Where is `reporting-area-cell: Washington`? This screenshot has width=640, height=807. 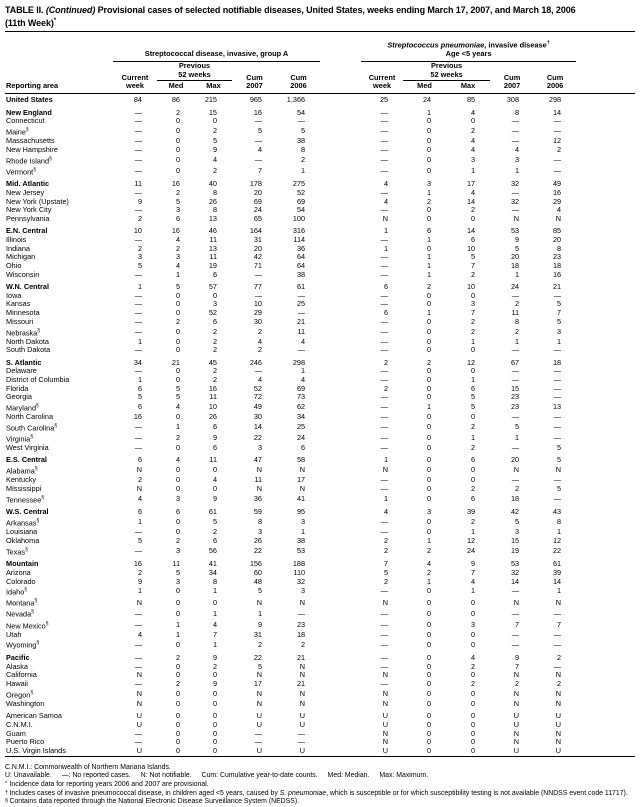 reporting-area-cell: Washington is located at coordinates (25, 704).